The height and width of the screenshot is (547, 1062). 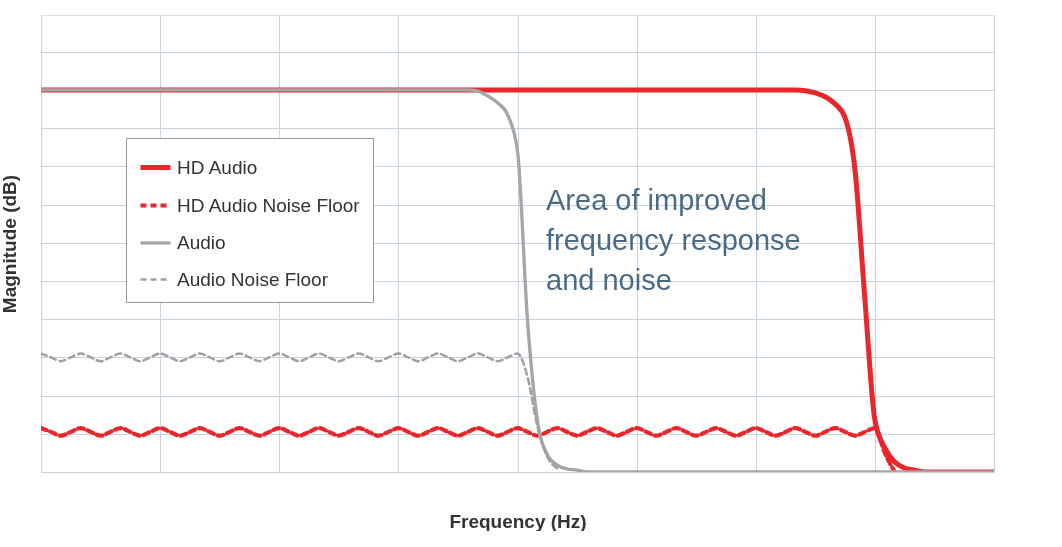 What do you see at coordinates (201, 242) in the screenshot?
I see `legend-label: Audio` at bounding box center [201, 242].